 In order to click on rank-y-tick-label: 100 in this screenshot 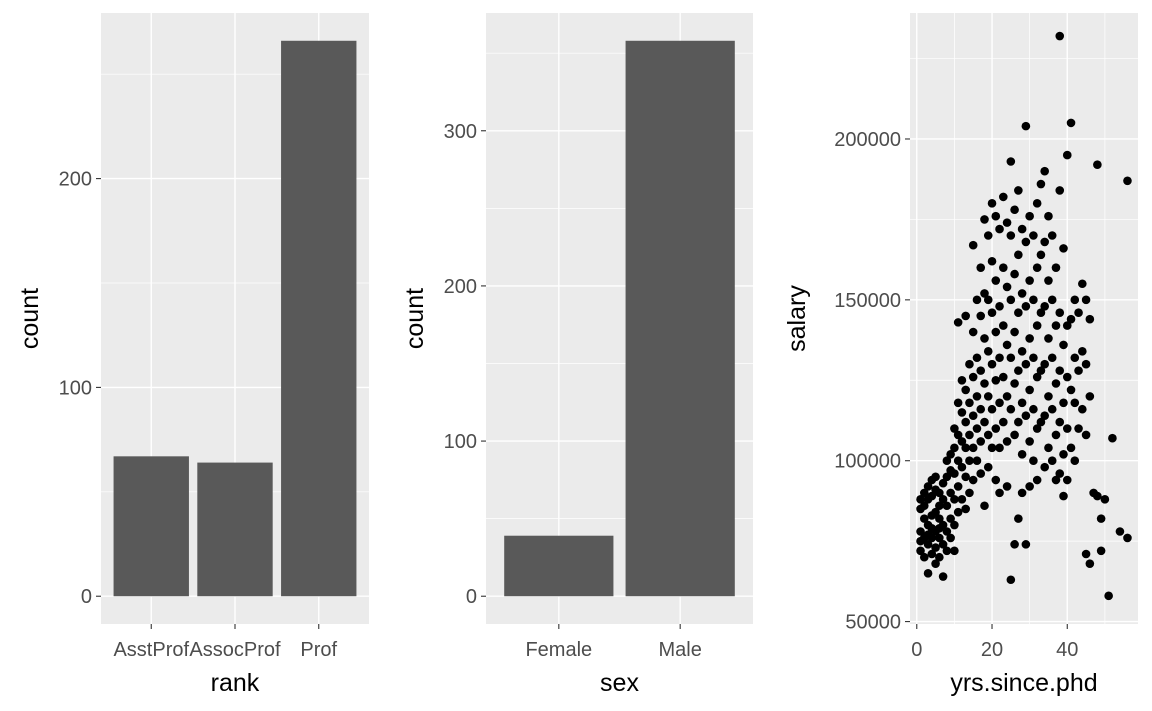, I will do `click(75, 388)`.